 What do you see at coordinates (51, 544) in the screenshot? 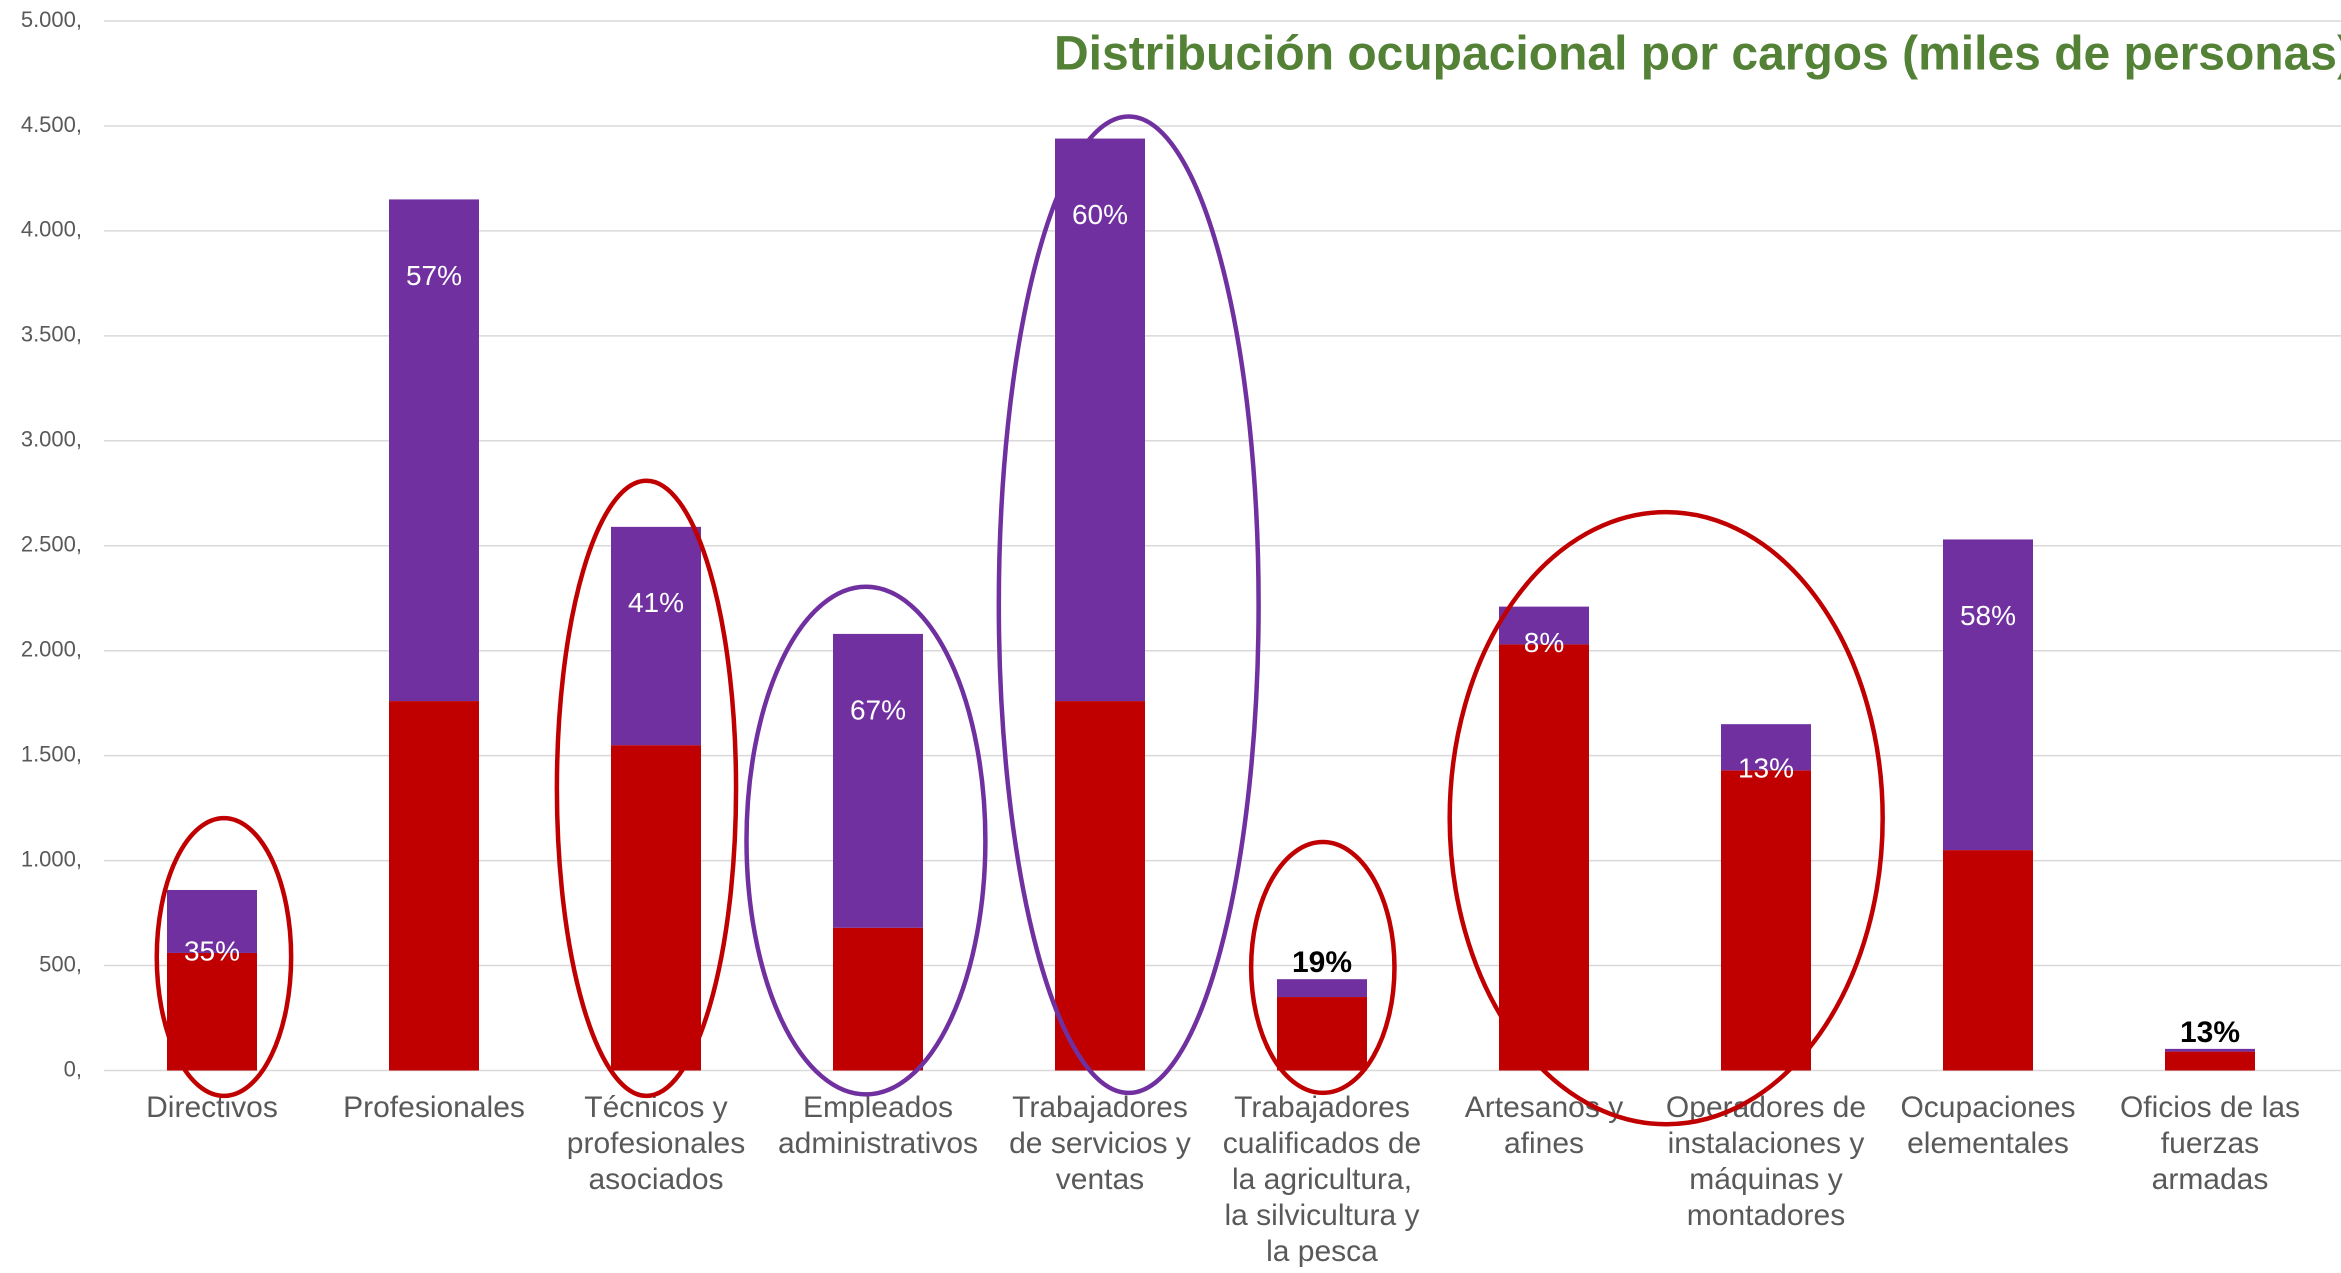
I see `y-tick-label: 2.500,` at bounding box center [51, 544].